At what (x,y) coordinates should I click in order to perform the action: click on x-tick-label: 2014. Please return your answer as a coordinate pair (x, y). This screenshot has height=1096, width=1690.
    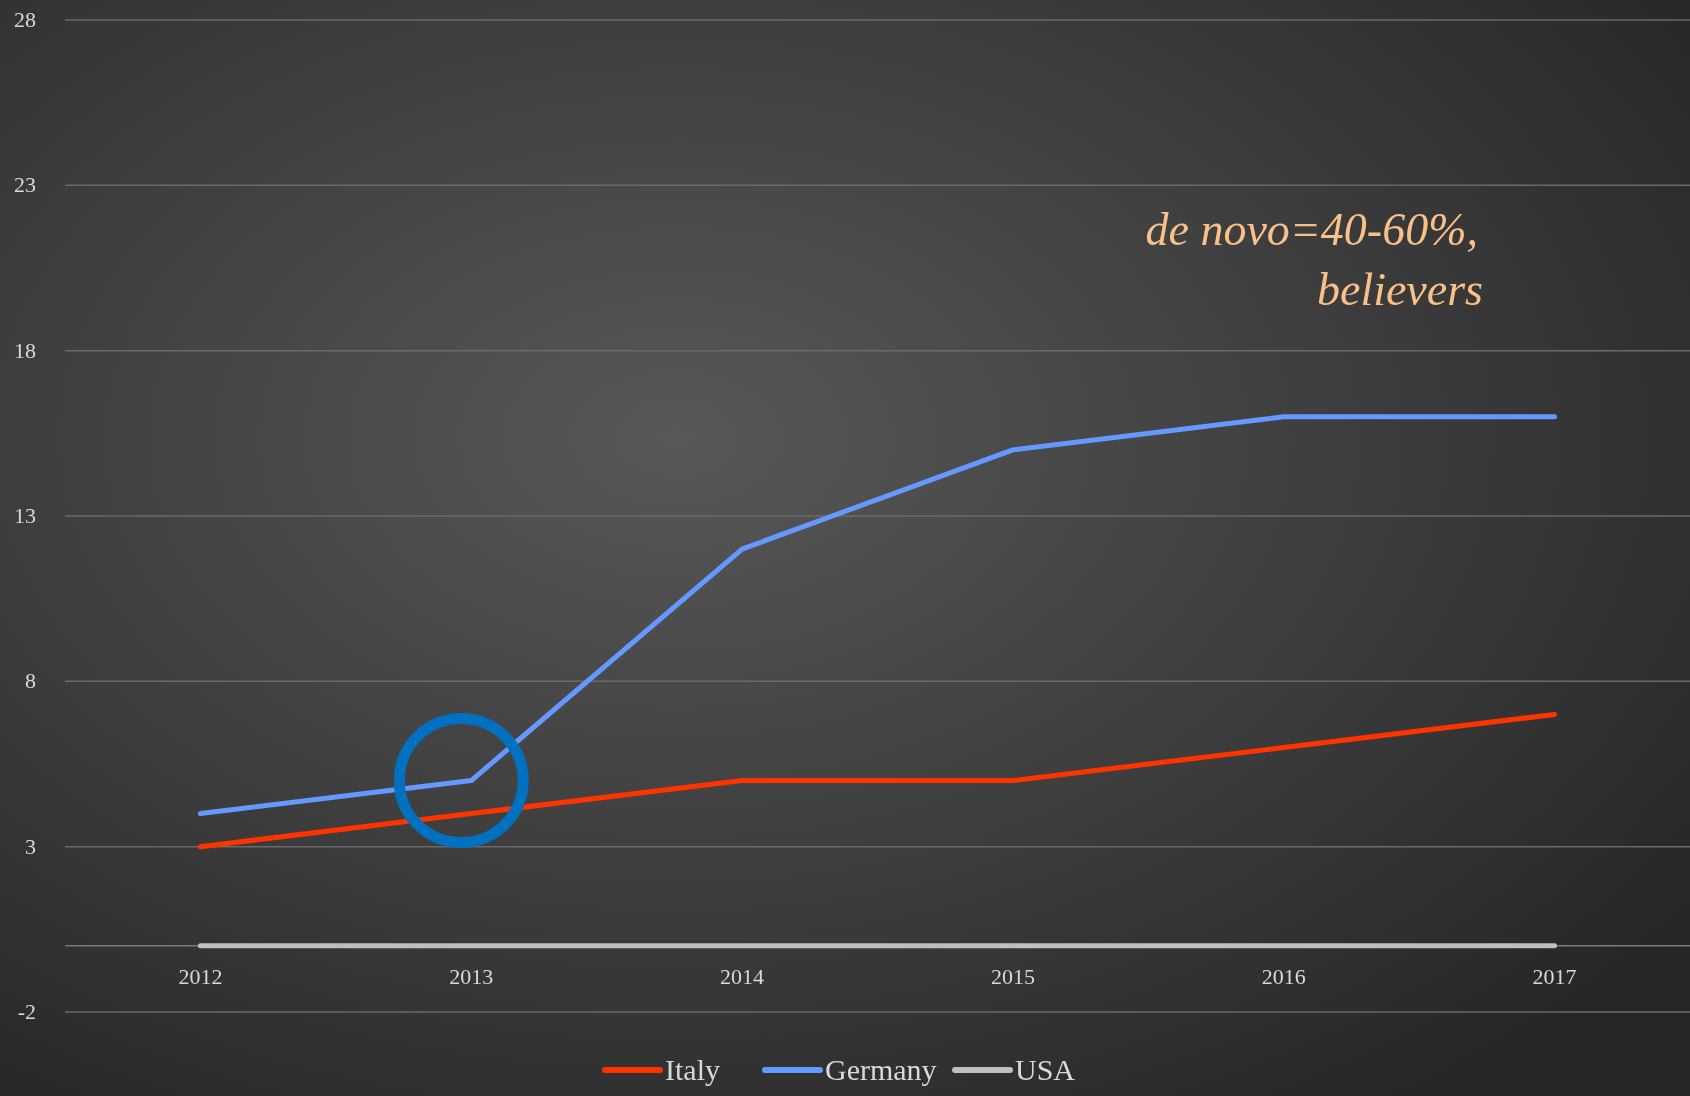
    Looking at the image, I should click on (742, 976).